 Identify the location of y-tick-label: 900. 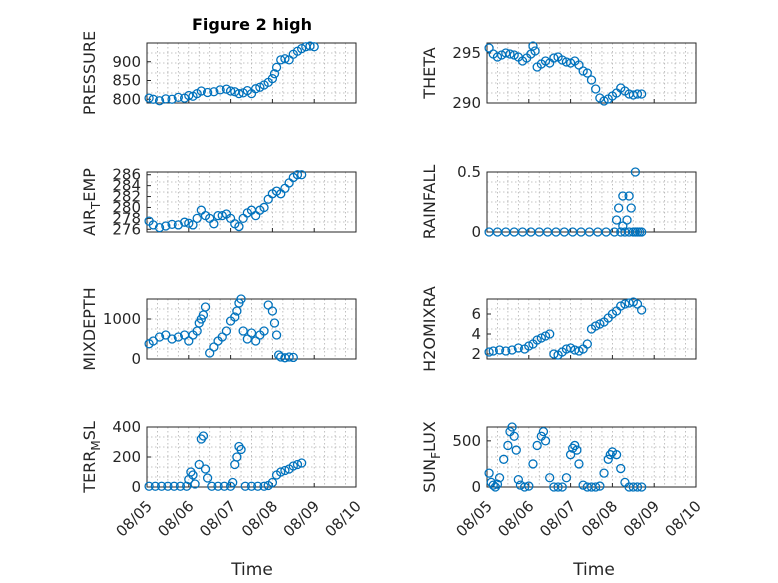
(126, 62).